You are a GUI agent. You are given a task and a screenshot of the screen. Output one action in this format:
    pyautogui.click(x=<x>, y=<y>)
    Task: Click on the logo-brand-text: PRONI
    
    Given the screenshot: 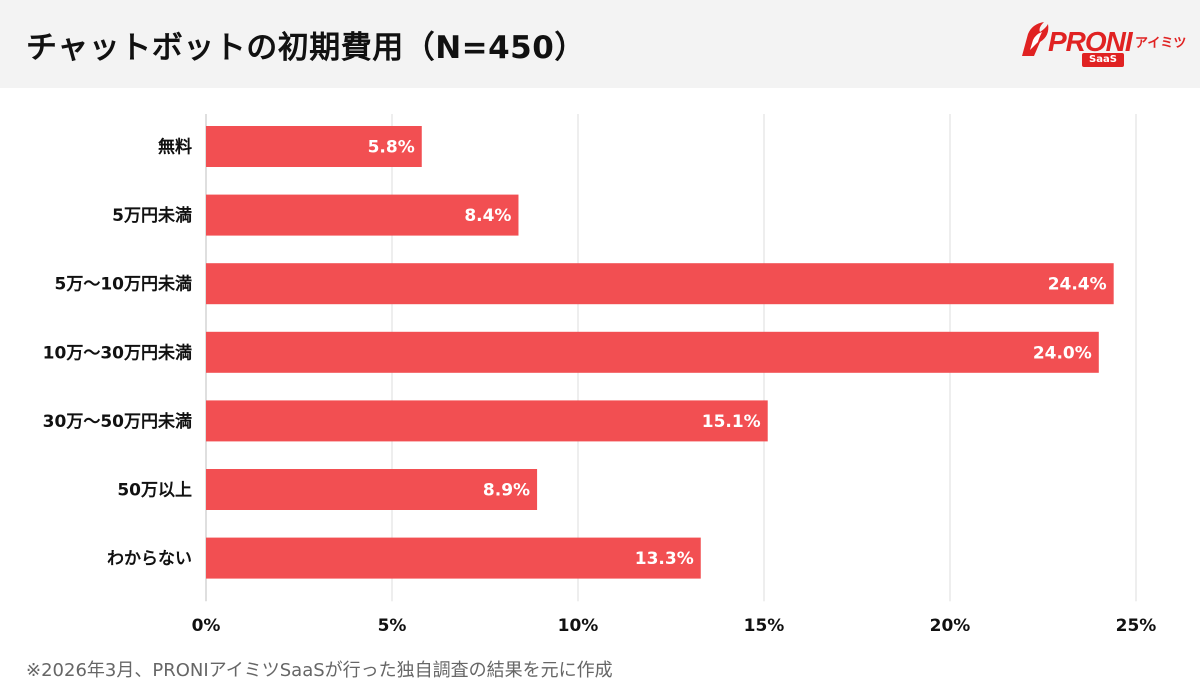 What is the action you would take?
    pyautogui.click(x=1090, y=41)
    